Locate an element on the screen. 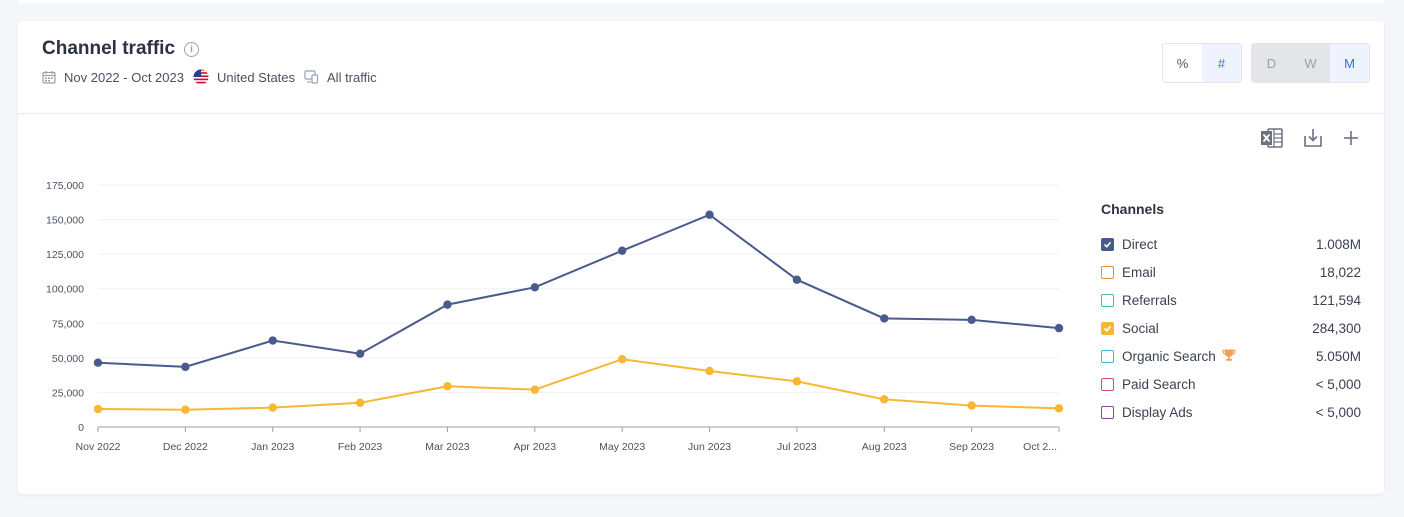  info-icon: i is located at coordinates (192, 49).